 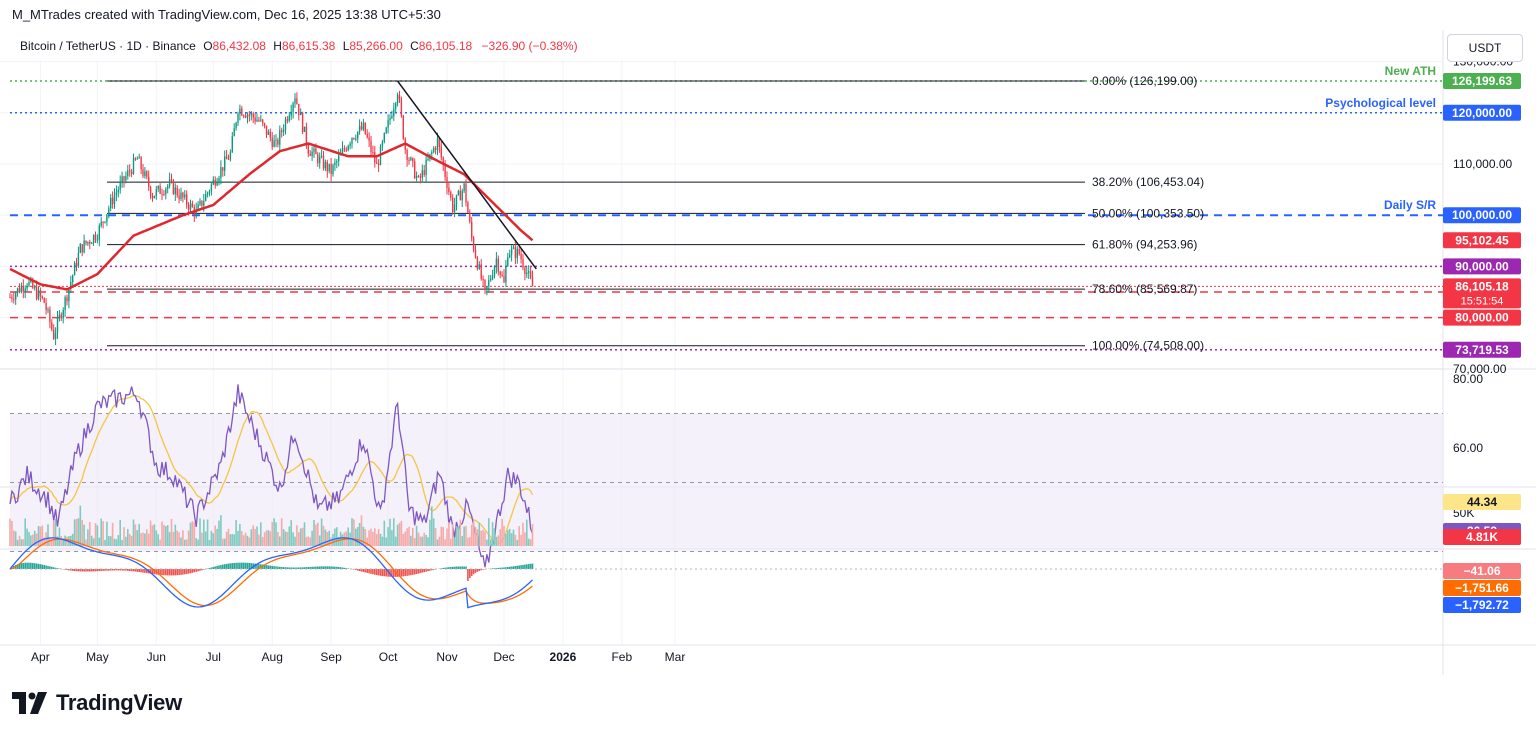 What do you see at coordinates (1485, 48) in the screenshot?
I see `currency-button: USDT` at bounding box center [1485, 48].